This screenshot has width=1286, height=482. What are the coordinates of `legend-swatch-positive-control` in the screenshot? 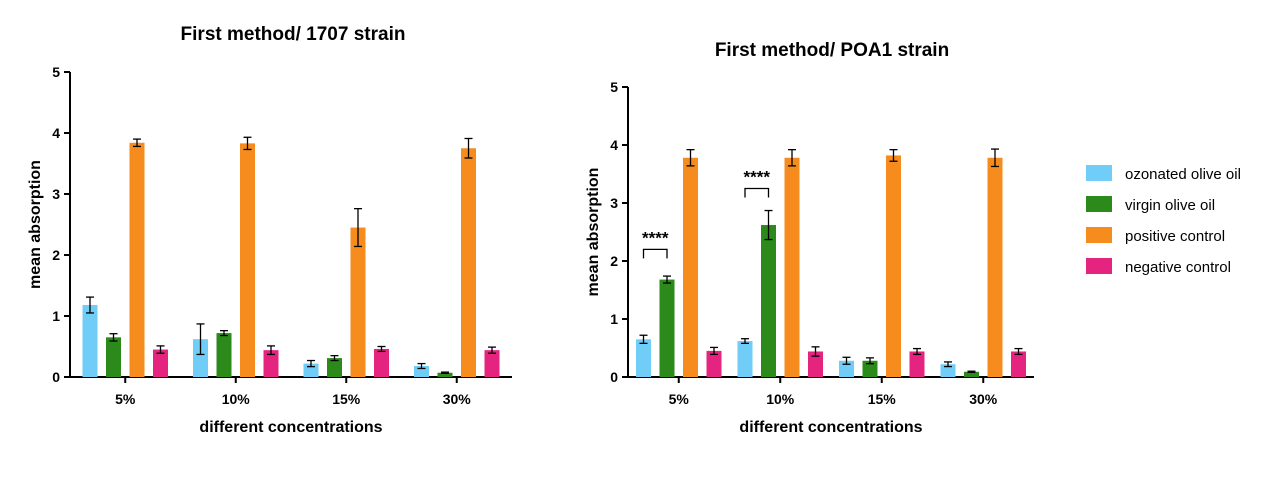 It's located at (1099, 235).